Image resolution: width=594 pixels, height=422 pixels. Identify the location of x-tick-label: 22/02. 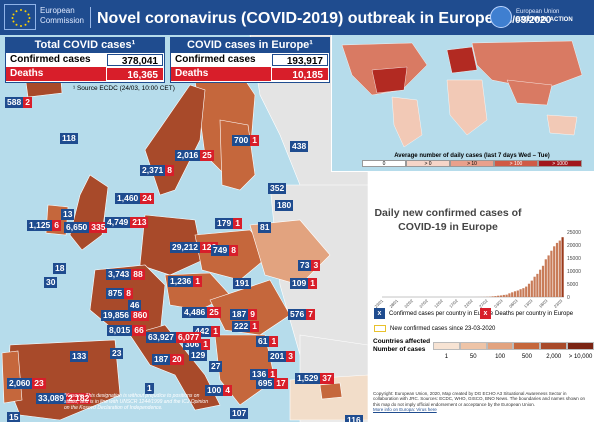
(468, 303).